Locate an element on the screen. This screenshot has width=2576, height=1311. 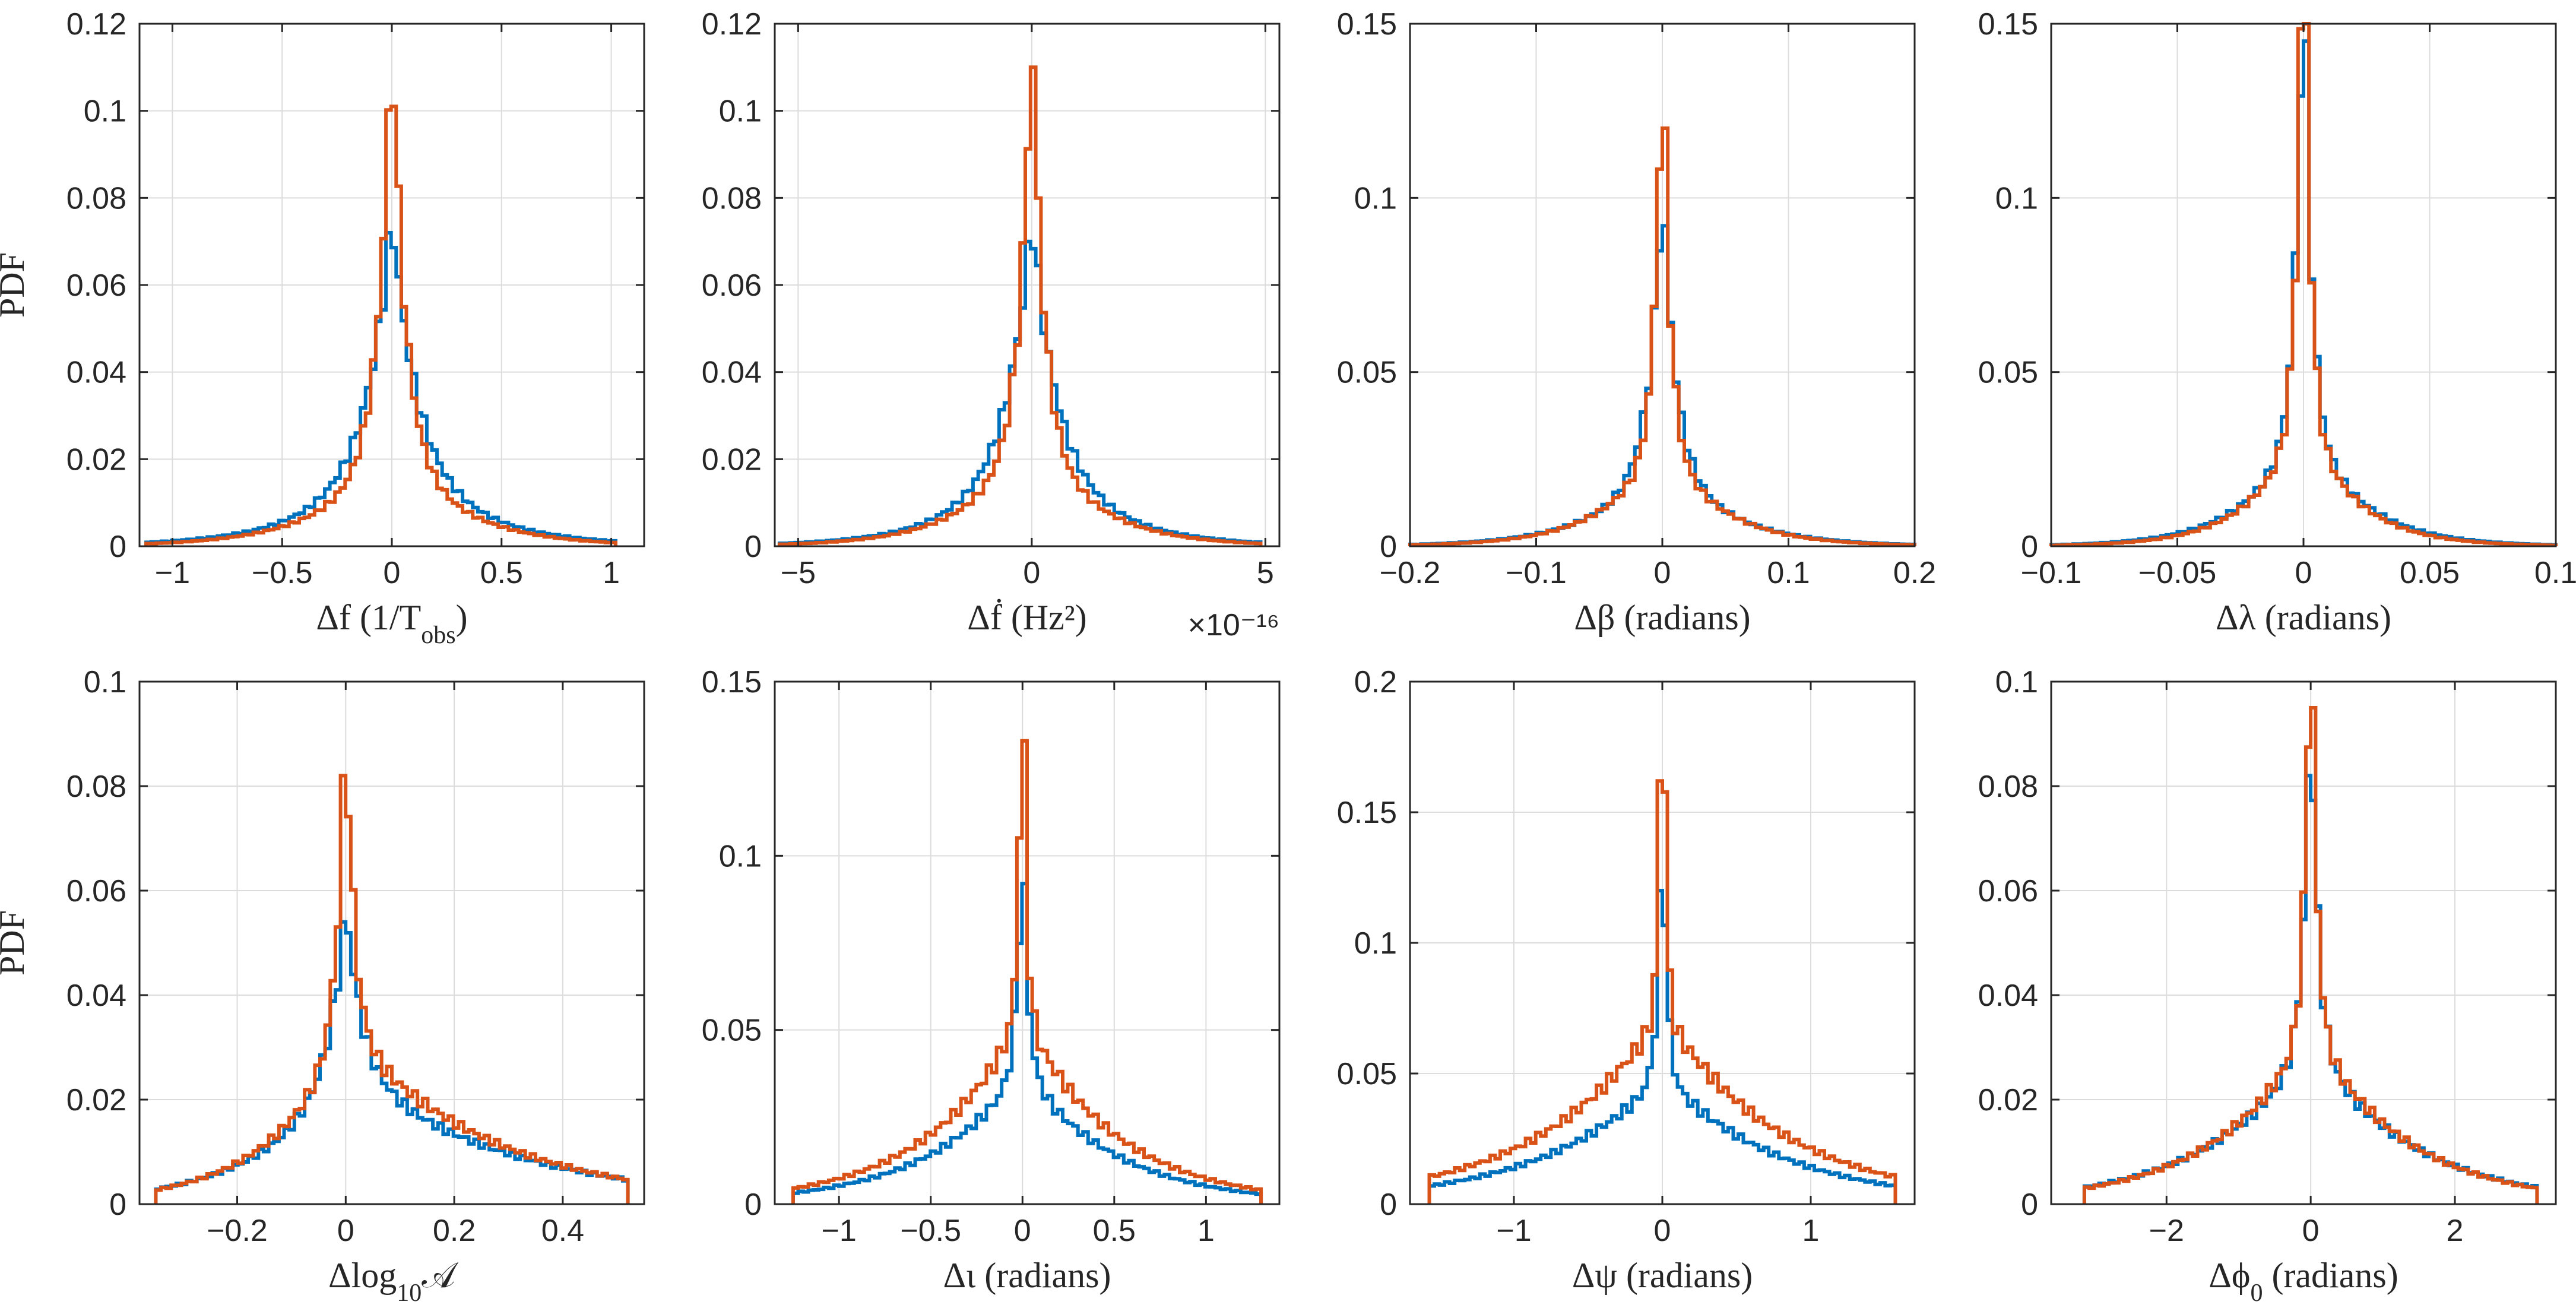
x-tick-label: −0.2 is located at coordinates (238, 1231).